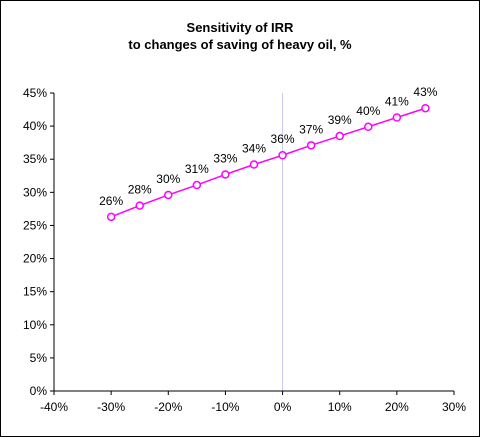 Image resolution: width=480 pixels, height=437 pixels. What do you see at coordinates (35, 192) in the screenshot?
I see `y-tick-label: 30%` at bounding box center [35, 192].